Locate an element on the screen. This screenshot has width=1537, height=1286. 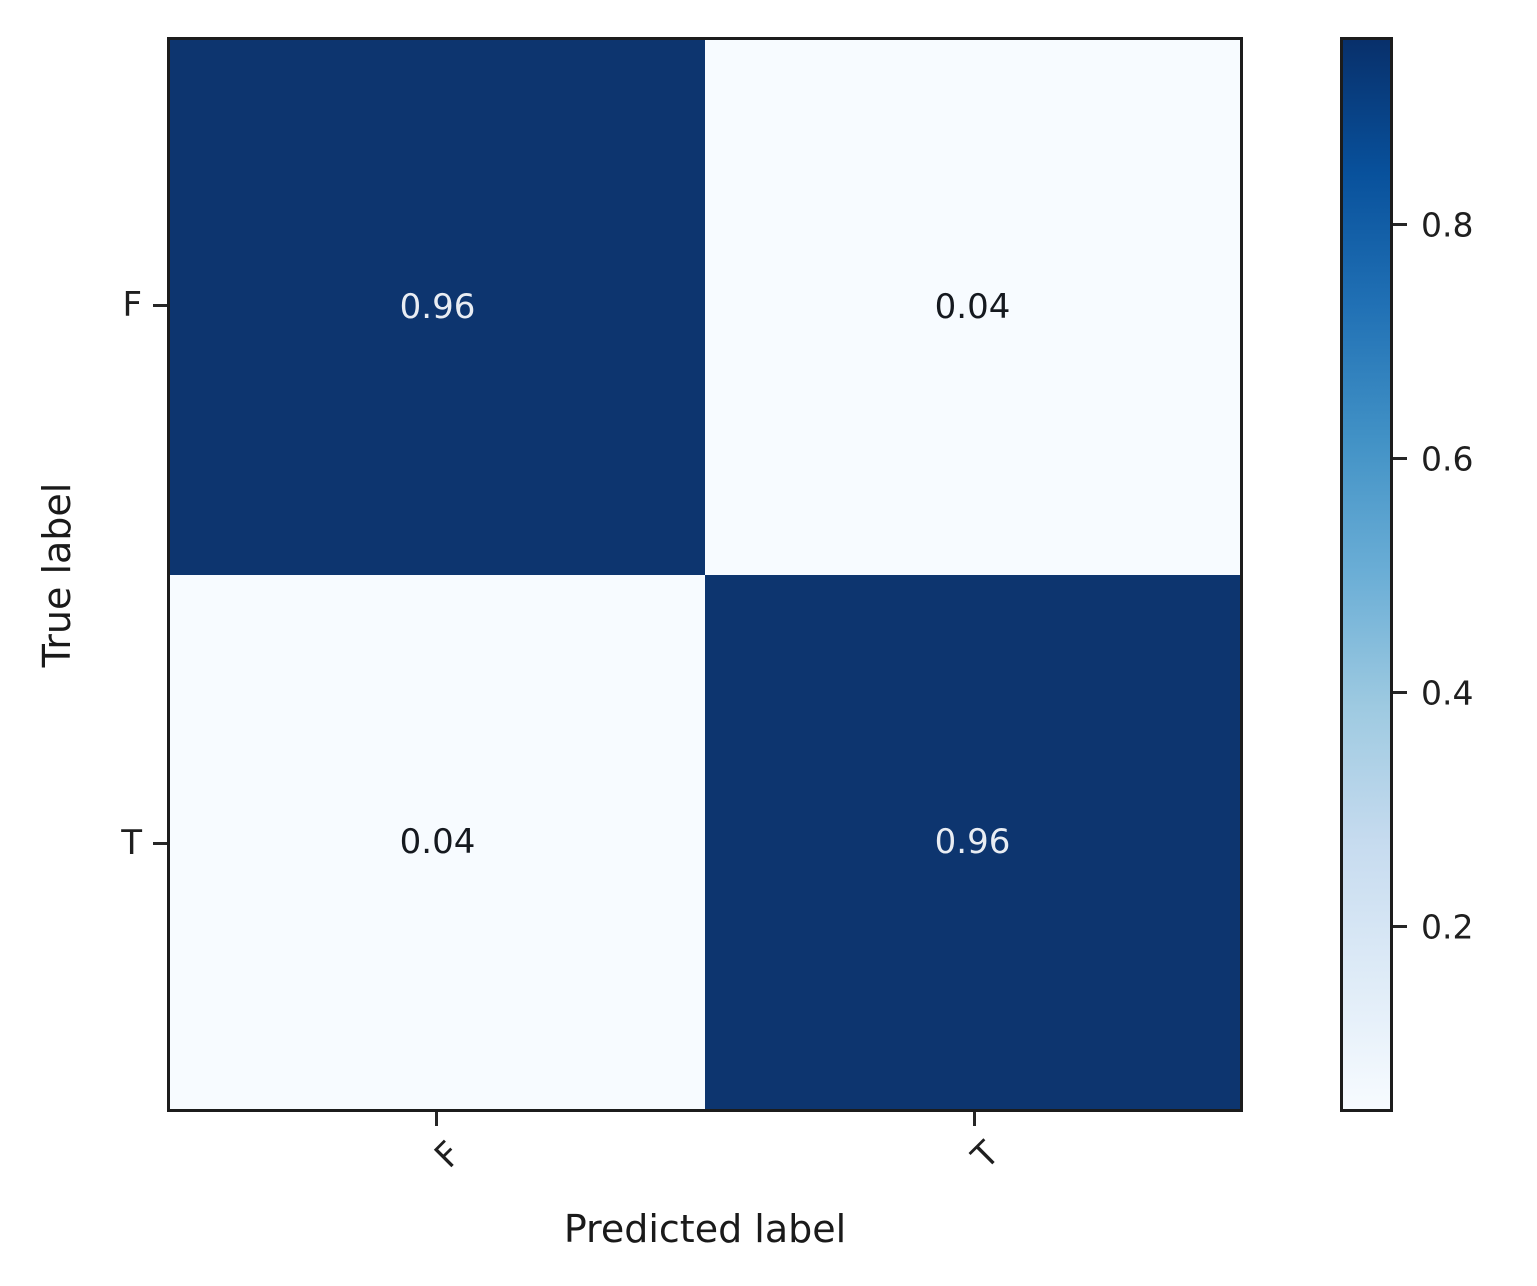
colorbar-ticklabel-0.8: 0.8 is located at coordinates (1447, 225).